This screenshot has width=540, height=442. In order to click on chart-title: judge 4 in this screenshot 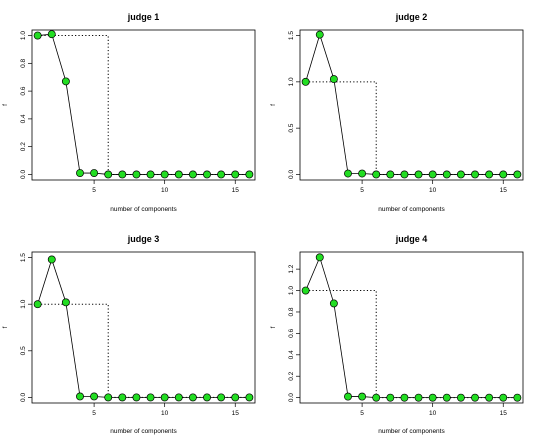, I will do `click(411, 239)`.